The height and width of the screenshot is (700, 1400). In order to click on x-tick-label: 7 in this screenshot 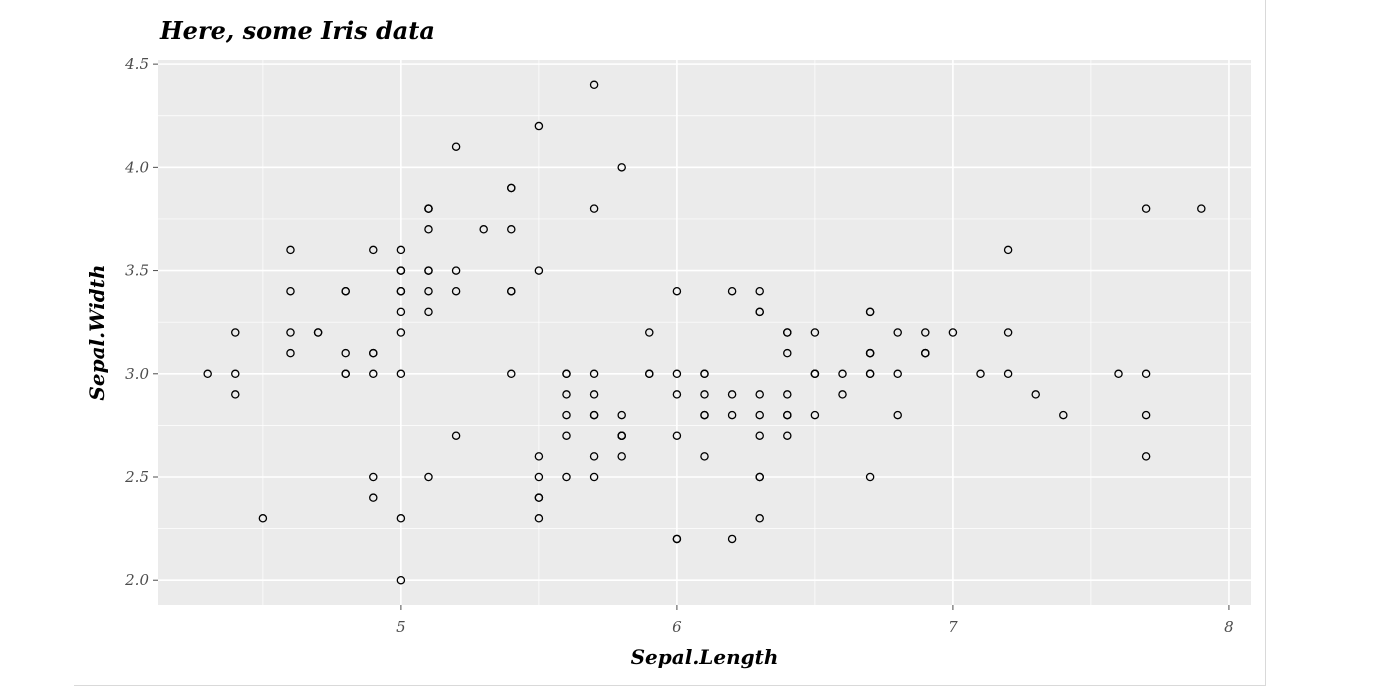, I will do `click(953, 627)`.